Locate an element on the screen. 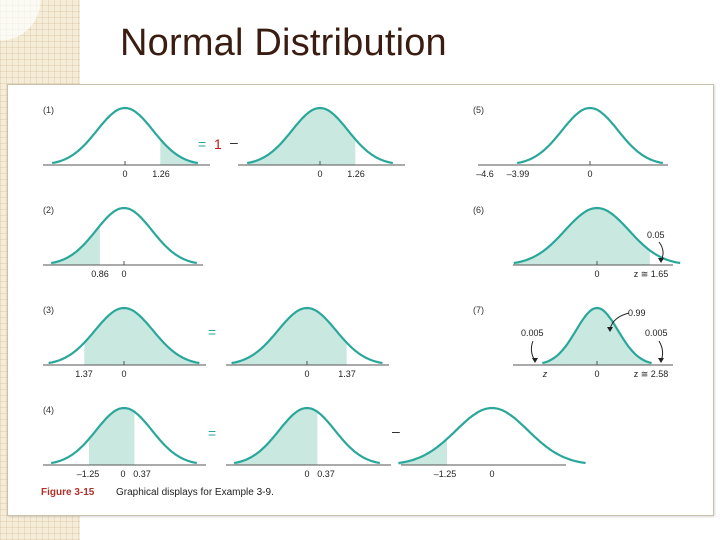 The height and width of the screenshot is (540, 720). tick-label-4b-1: 0.37 is located at coordinates (326, 474).